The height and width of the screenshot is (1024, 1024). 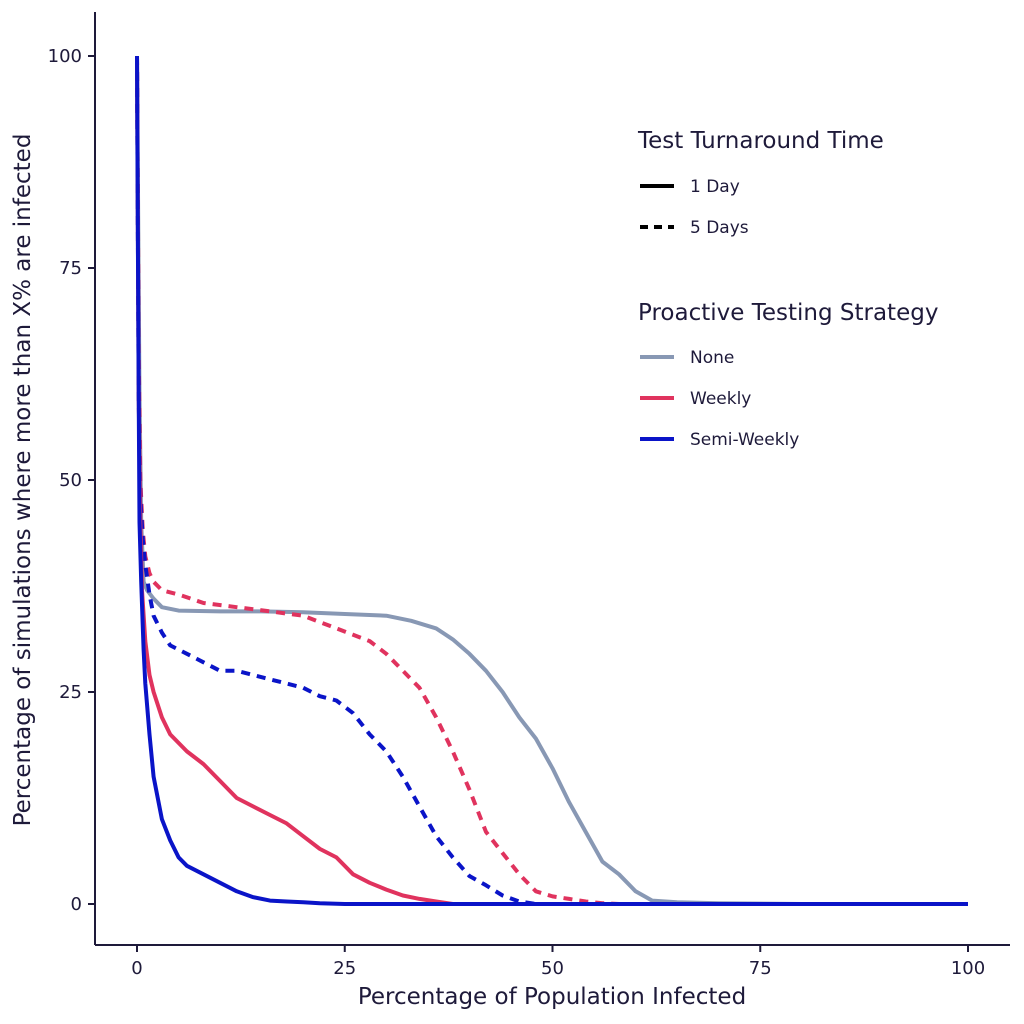 I want to click on x-tick-label: 0, so click(x=136, y=968).